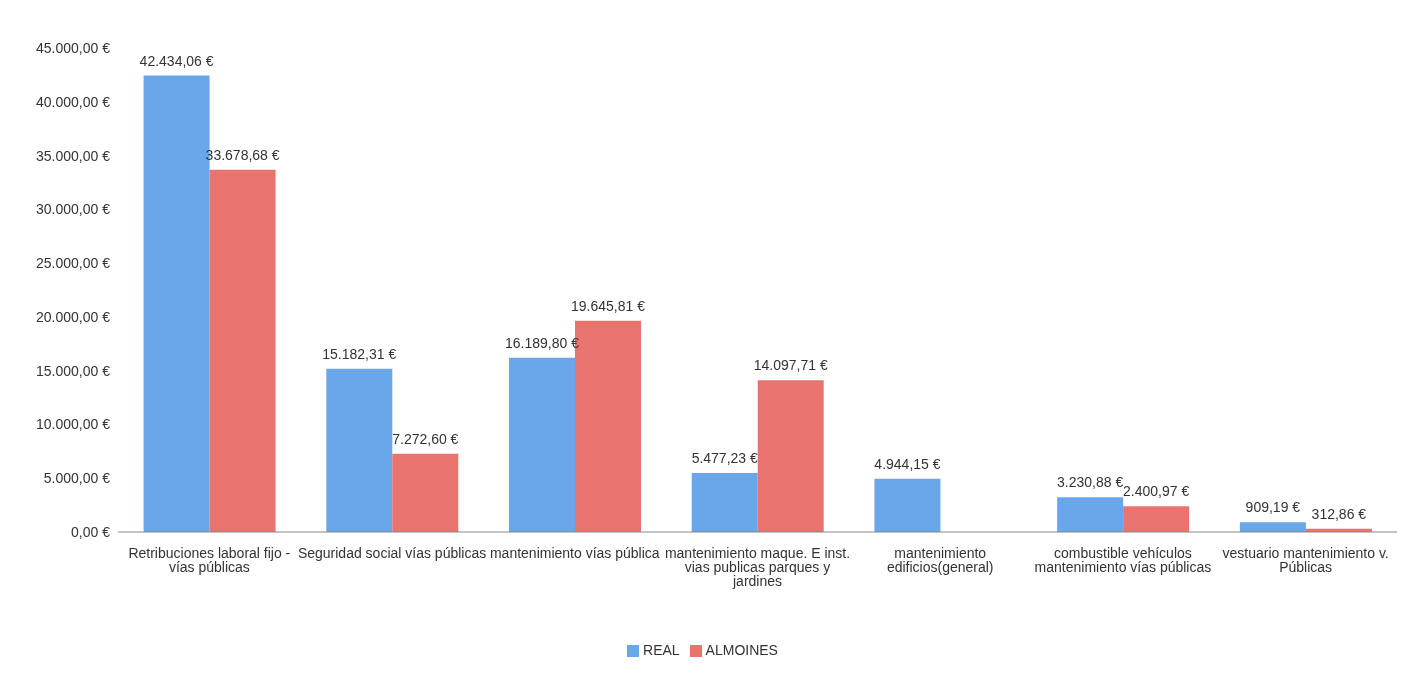  I want to click on x-tick-label: vestuario mantenimiento v. Públicas, so click(1305, 559).